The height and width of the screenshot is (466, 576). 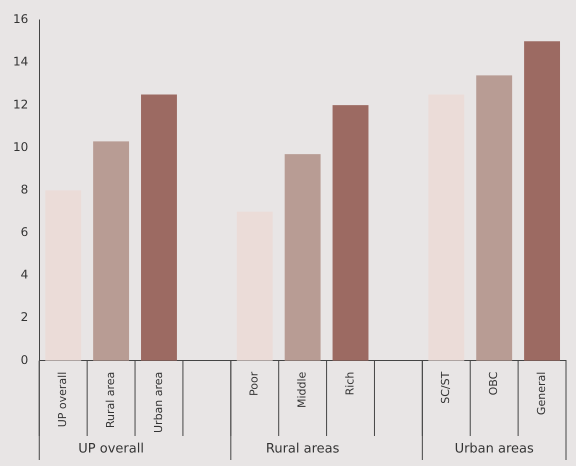 I want to click on text: Rural areas, so click(x=303, y=448).